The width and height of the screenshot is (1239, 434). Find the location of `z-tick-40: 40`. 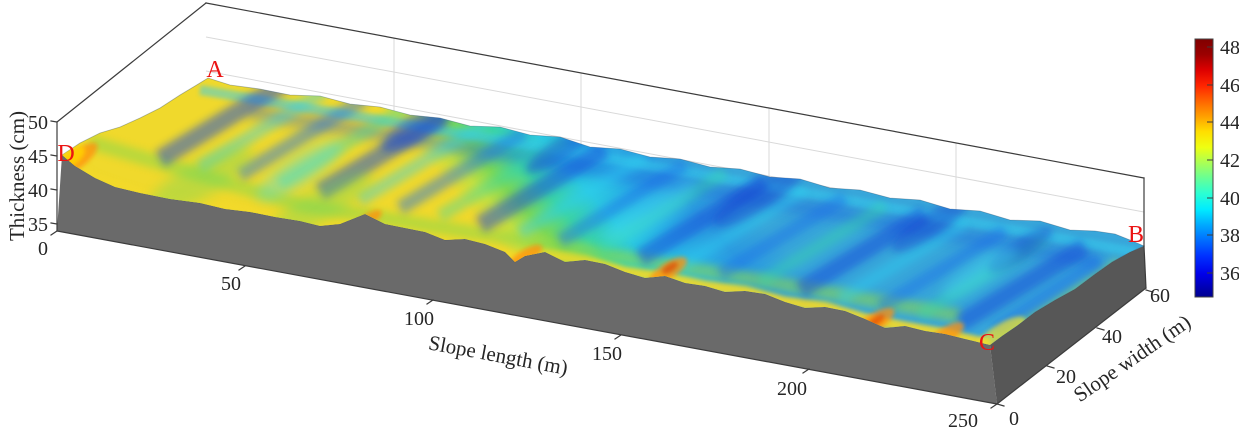

z-tick-40: 40 is located at coordinates (38, 191).